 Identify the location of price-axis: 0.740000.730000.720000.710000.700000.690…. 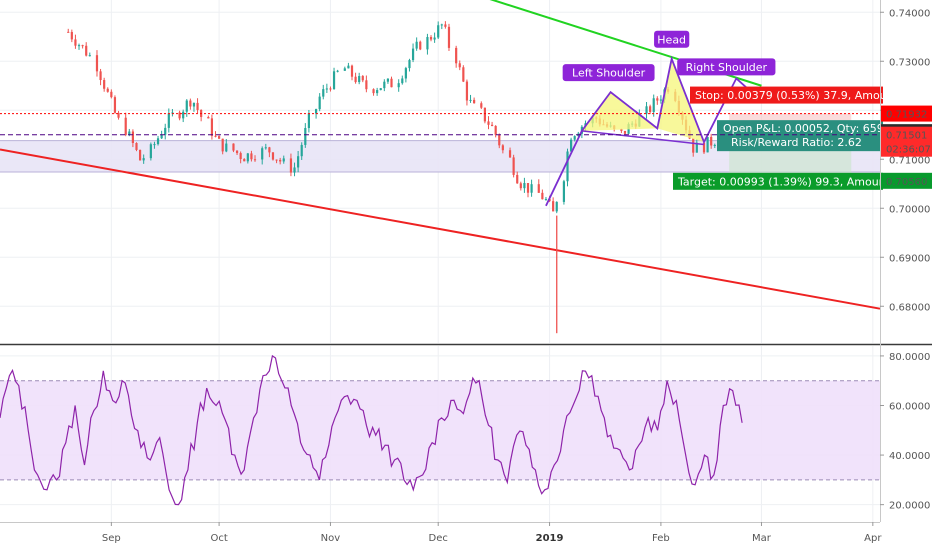
(905, 261).